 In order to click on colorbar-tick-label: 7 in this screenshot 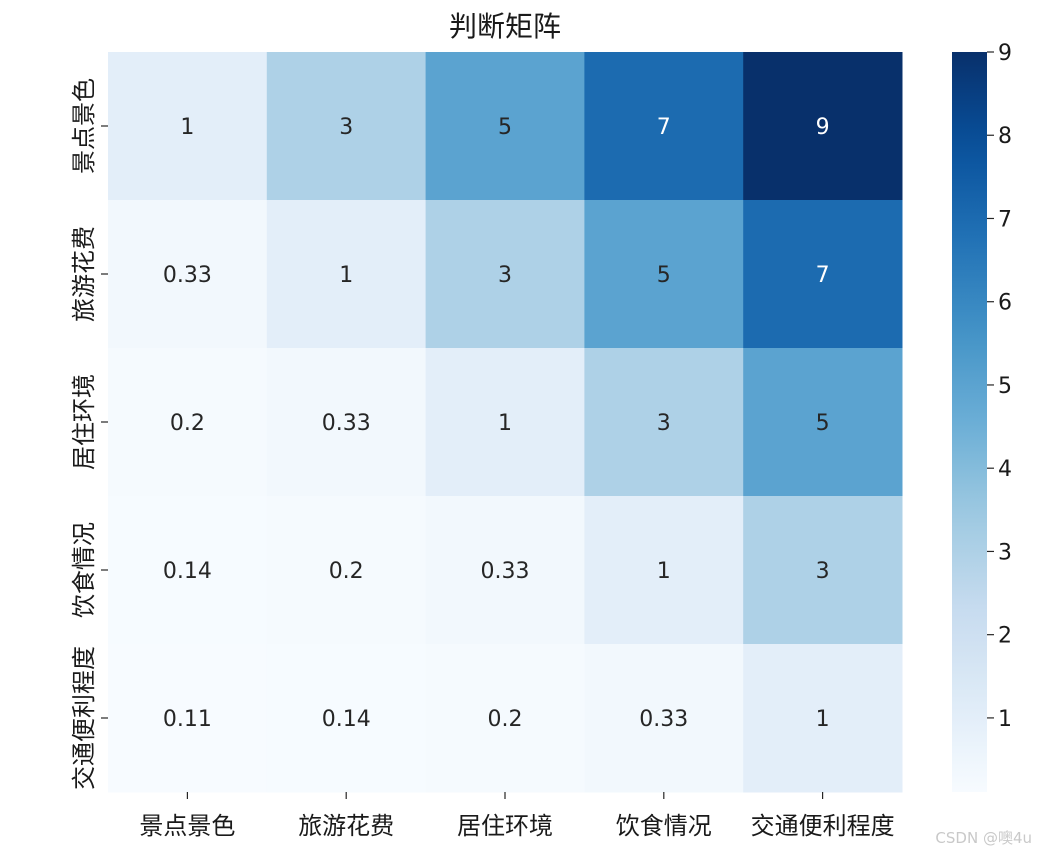, I will do `click(1005, 219)`.